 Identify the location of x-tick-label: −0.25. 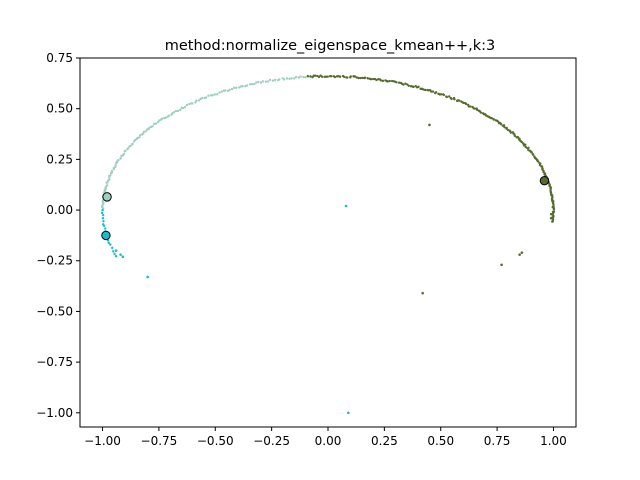
(271, 441).